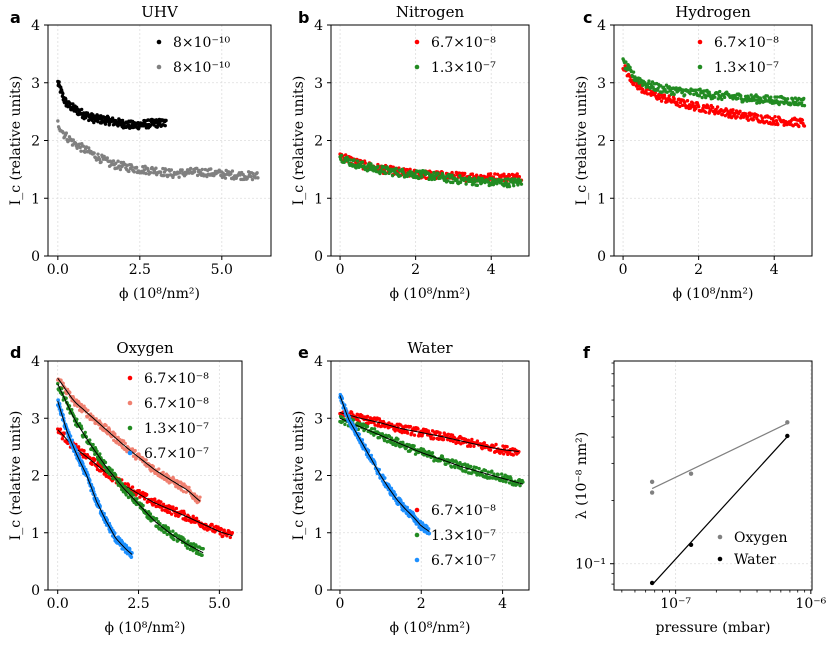 The image size is (831, 646). I want to click on legend-label: 8×10⁻¹⁰, so click(201, 68).